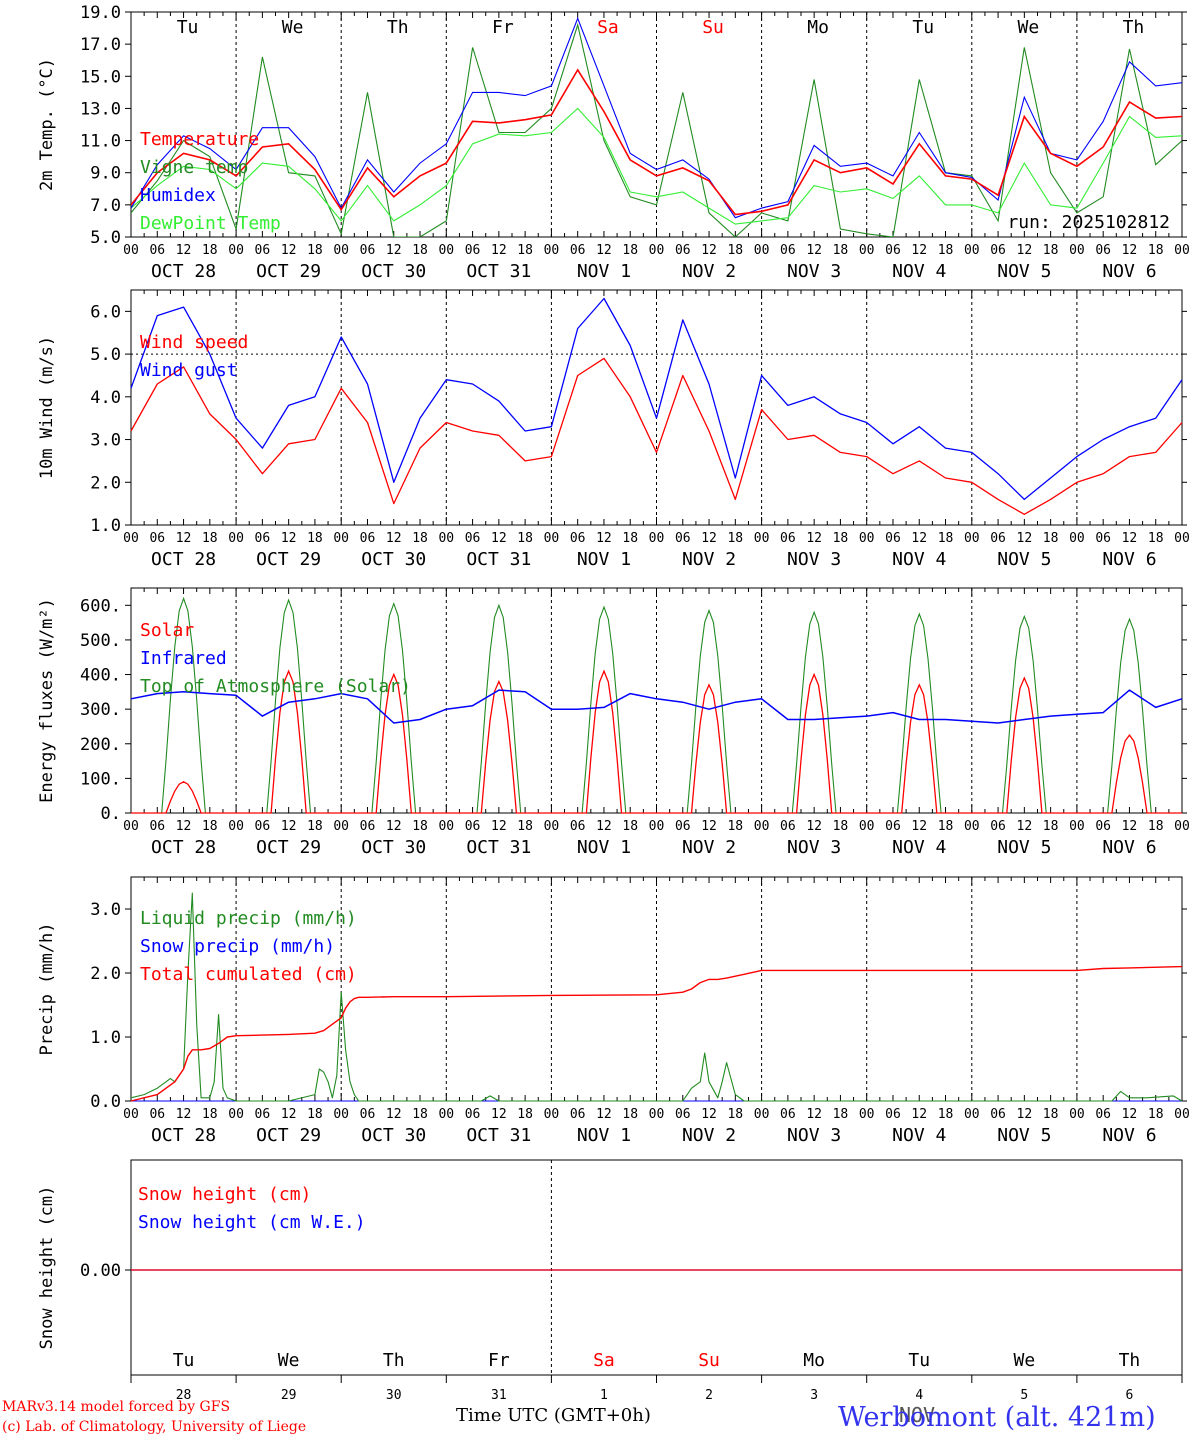  What do you see at coordinates (237, 946) in the screenshot?
I see `precip-panel-legend-1: Snow precip (mm/h)` at bounding box center [237, 946].